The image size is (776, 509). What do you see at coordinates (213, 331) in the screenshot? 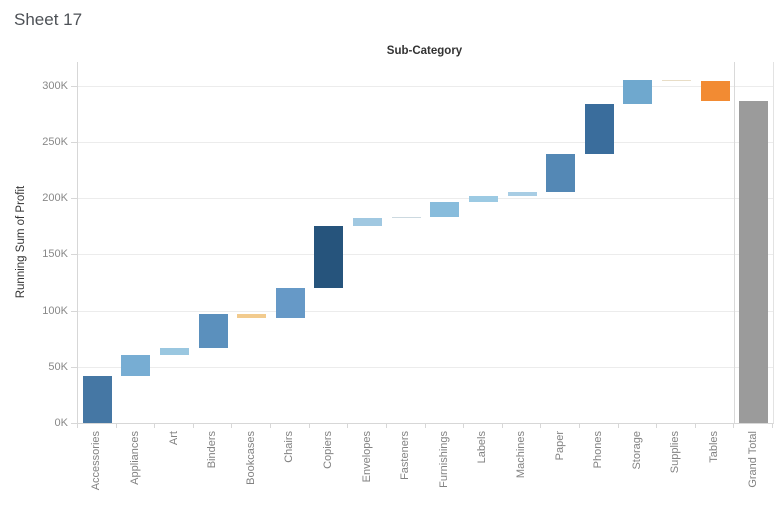
I see `bar-binders` at bounding box center [213, 331].